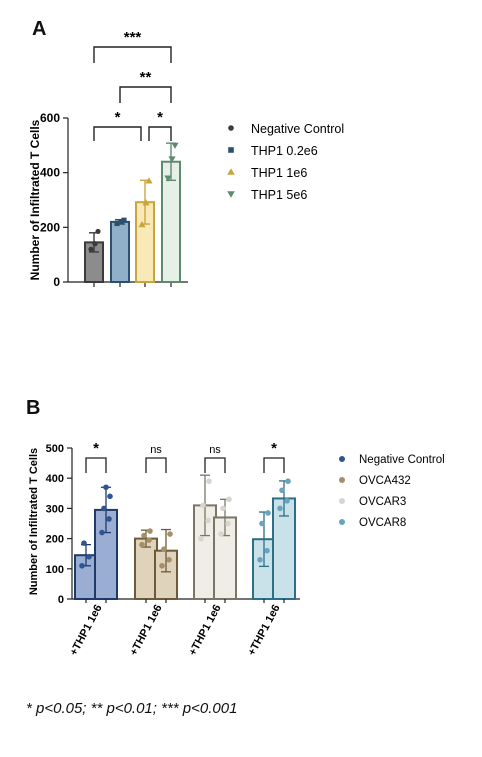  I want to click on panel-label-a: A, so click(39, 29).